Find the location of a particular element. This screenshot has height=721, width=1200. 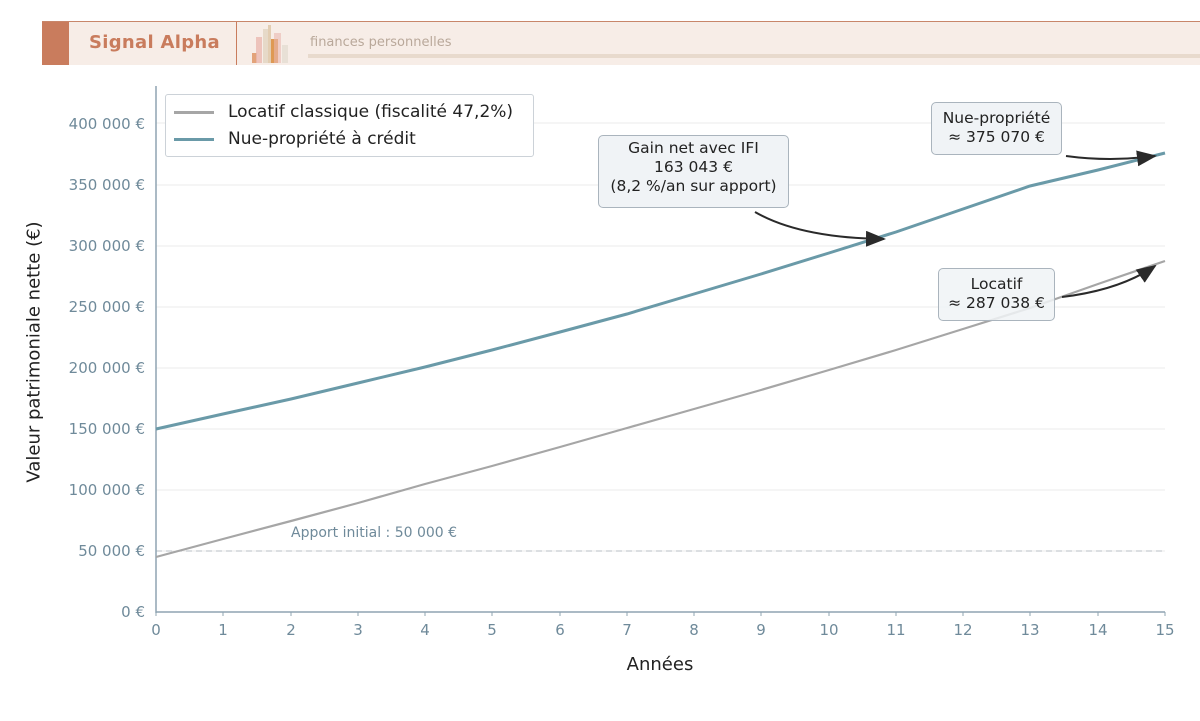

annotation-locatif-value: ≈ 287 038 € is located at coordinates (996, 303).